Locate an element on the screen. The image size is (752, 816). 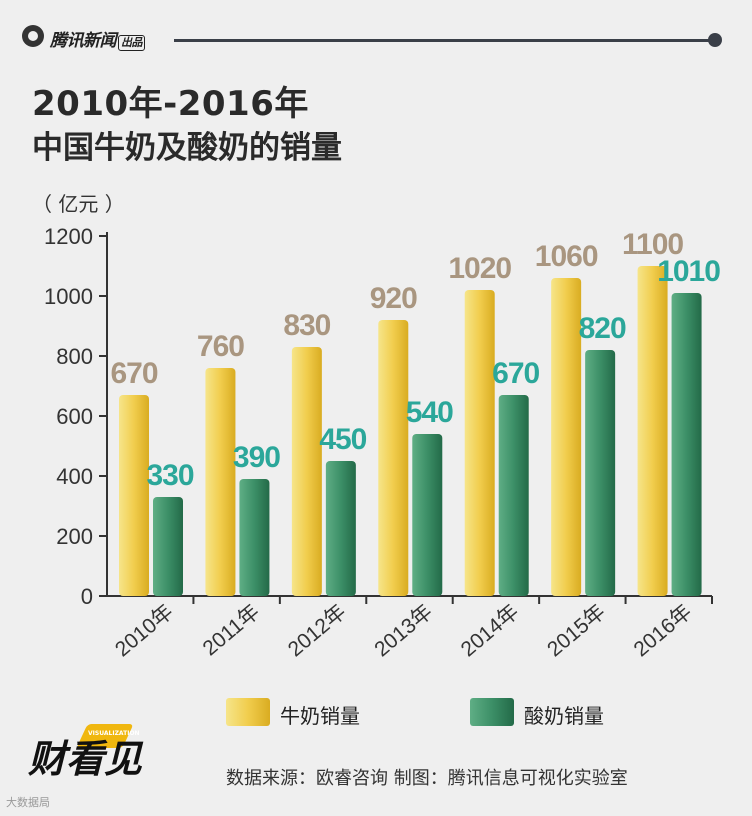
data-label-milk: 920 is located at coordinates (393, 298).